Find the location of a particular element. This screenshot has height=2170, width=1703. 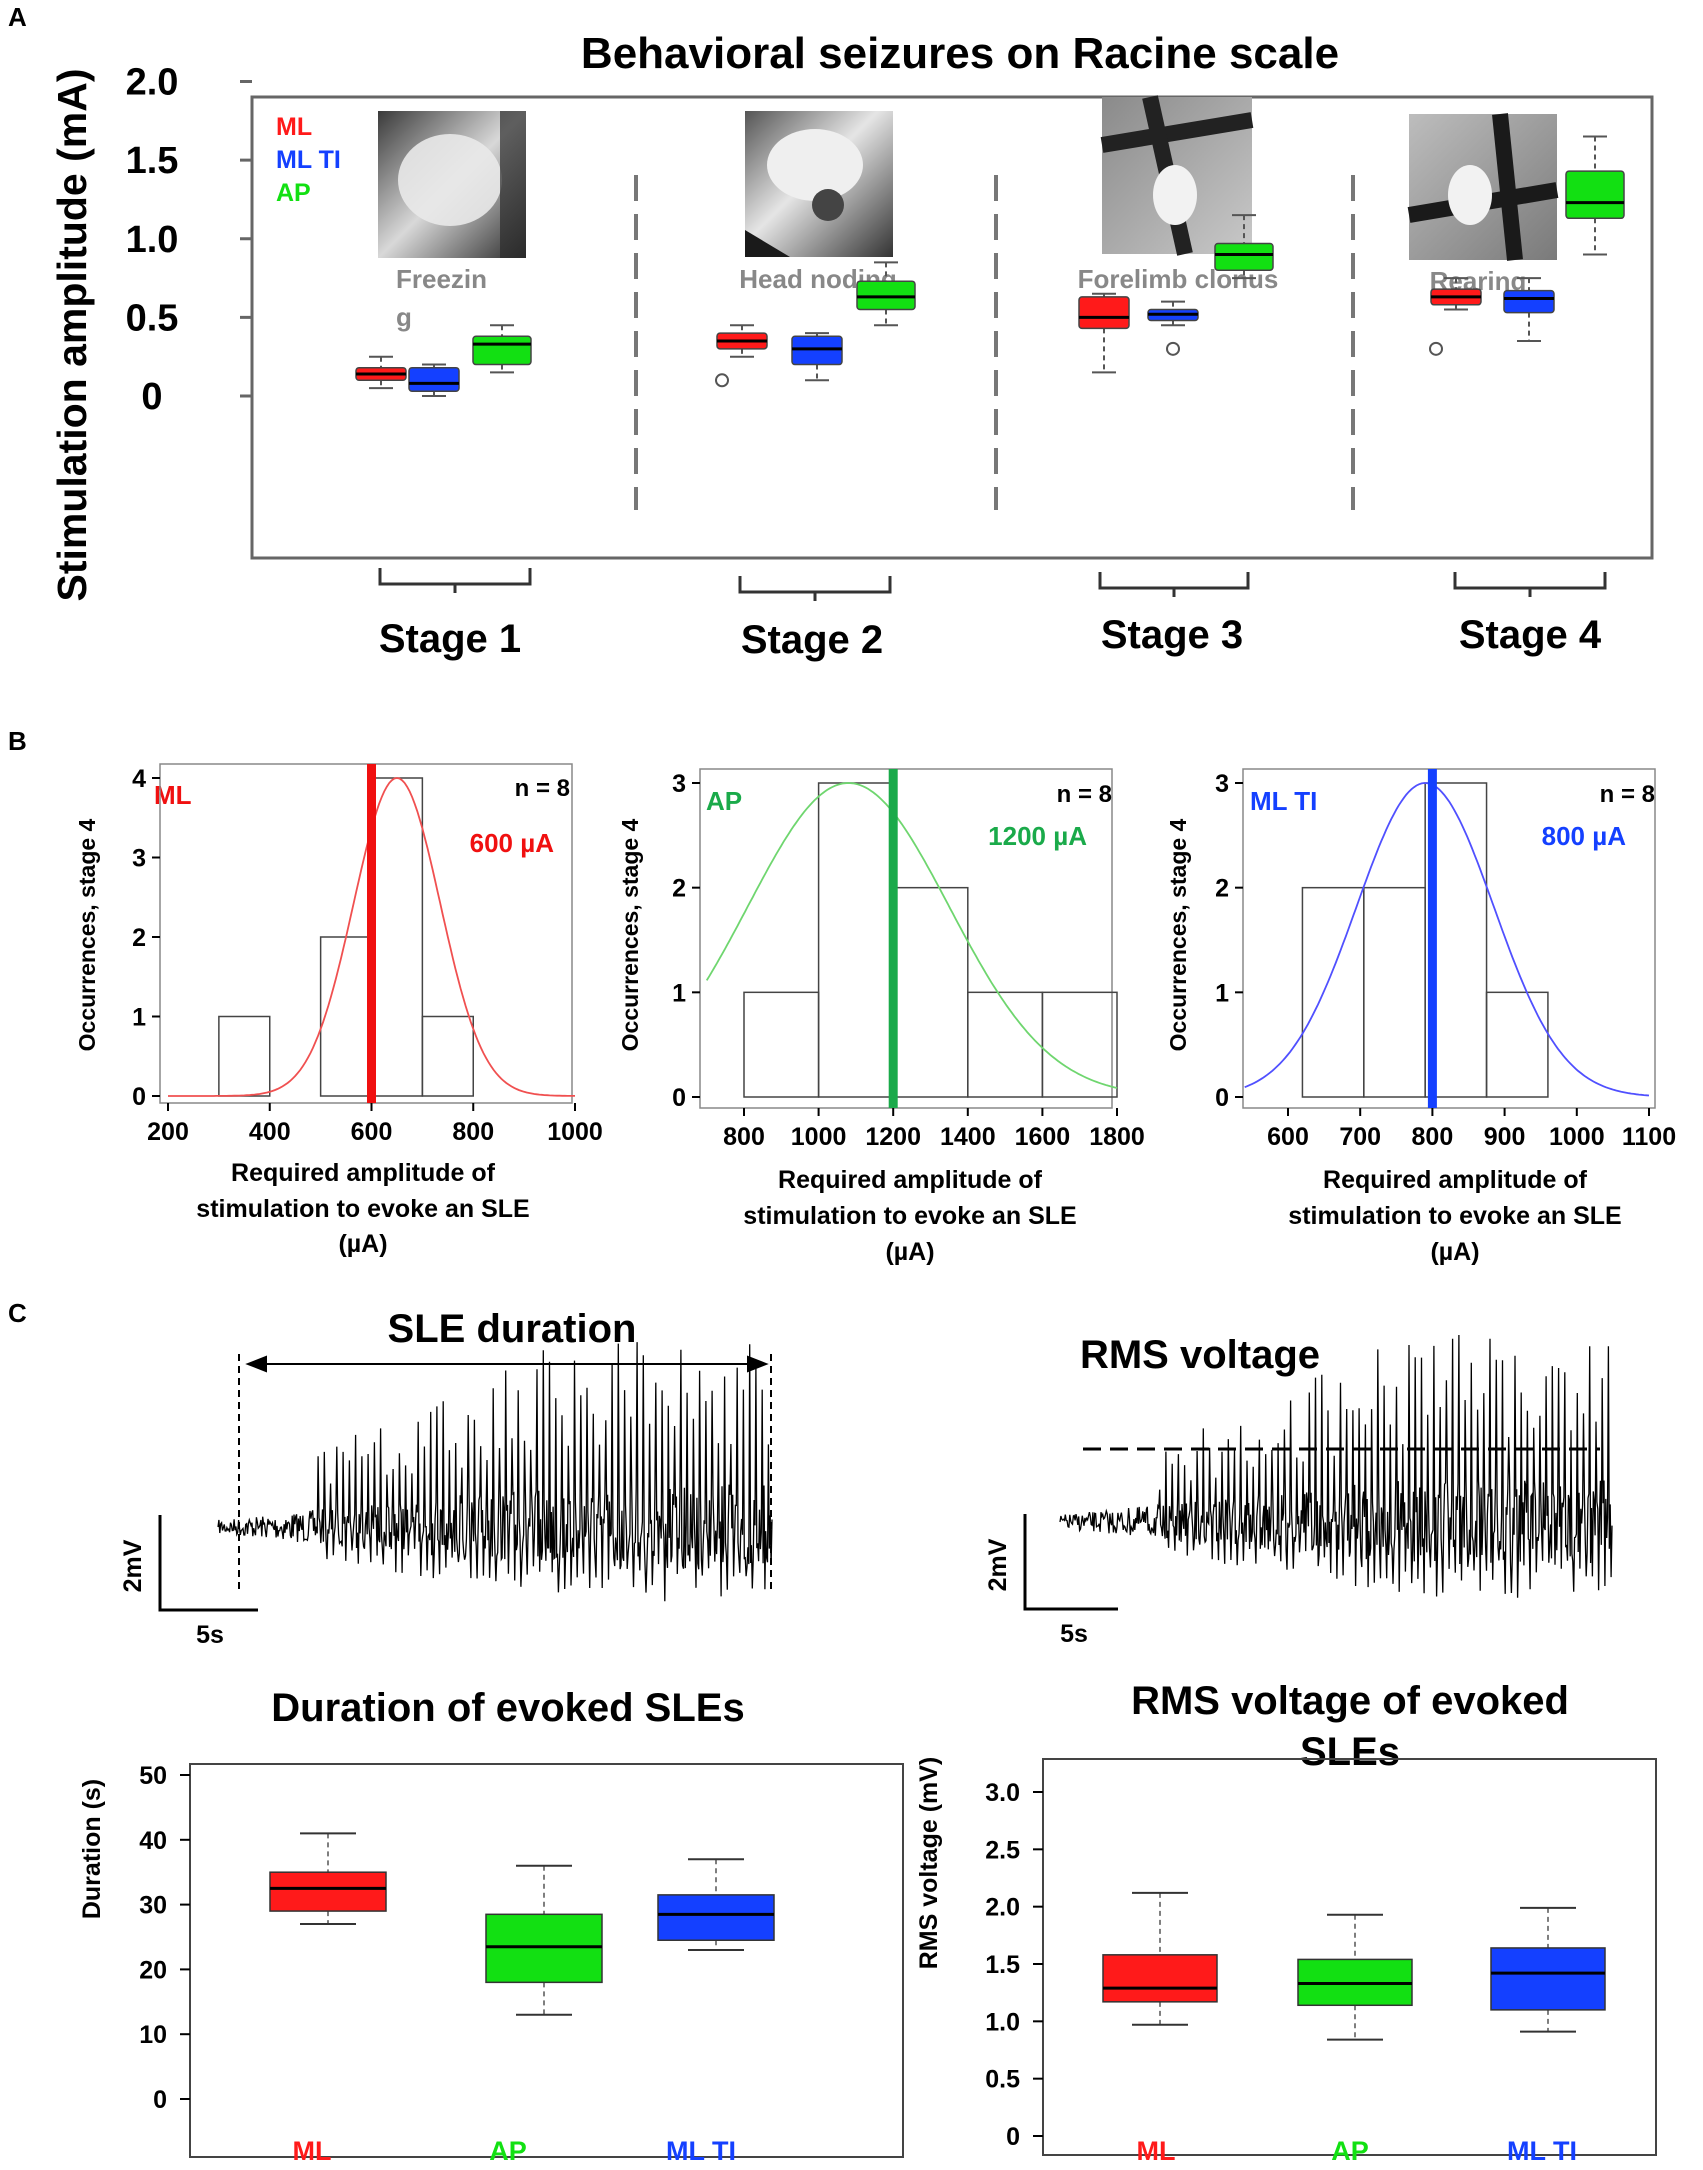

sle-duration-arrow is located at coordinates (505, 1472).